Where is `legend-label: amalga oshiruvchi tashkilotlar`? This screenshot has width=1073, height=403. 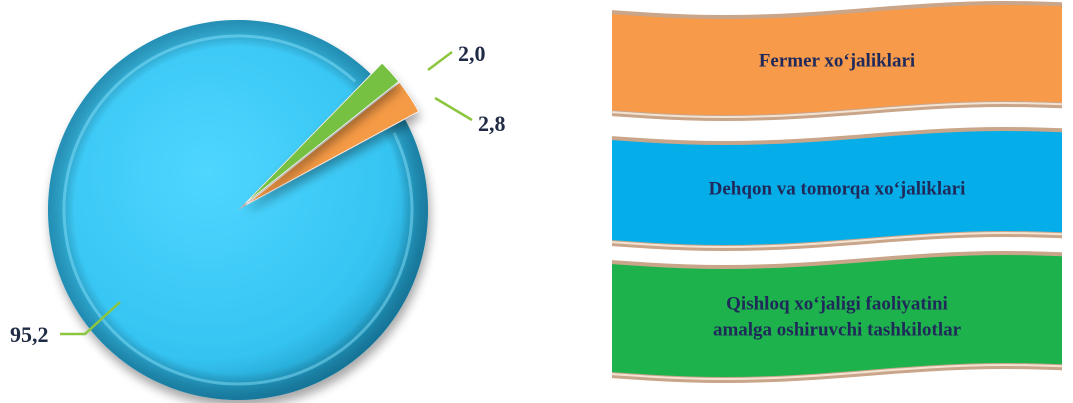 legend-label: amalga oshiruvchi tashkilotlar is located at coordinates (837, 329).